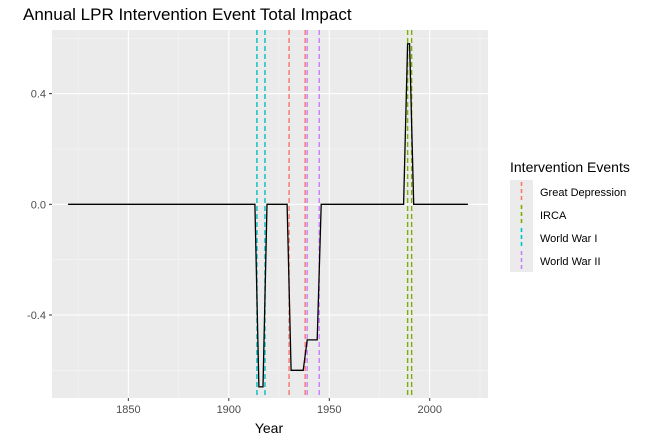  What do you see at coordinates (38, 95) in the screenshot?
I see `y-tick-label: 0.4` at bounding box center [38, 95].